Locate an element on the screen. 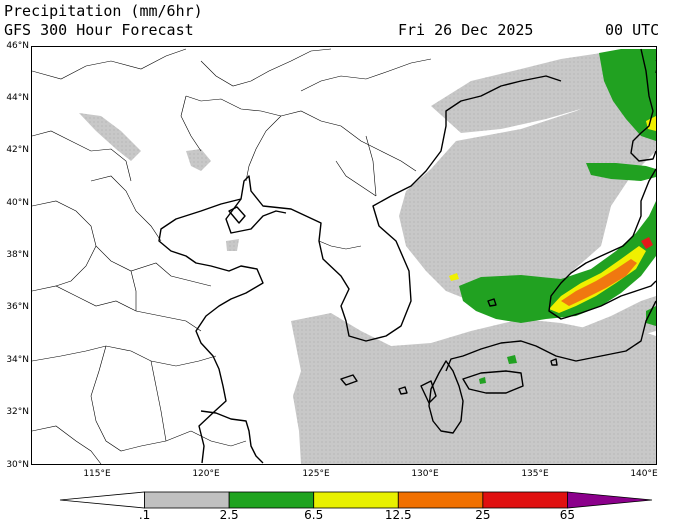 This screenshot has width=700, height=525. colorbar is located at coordinates (356, 500).